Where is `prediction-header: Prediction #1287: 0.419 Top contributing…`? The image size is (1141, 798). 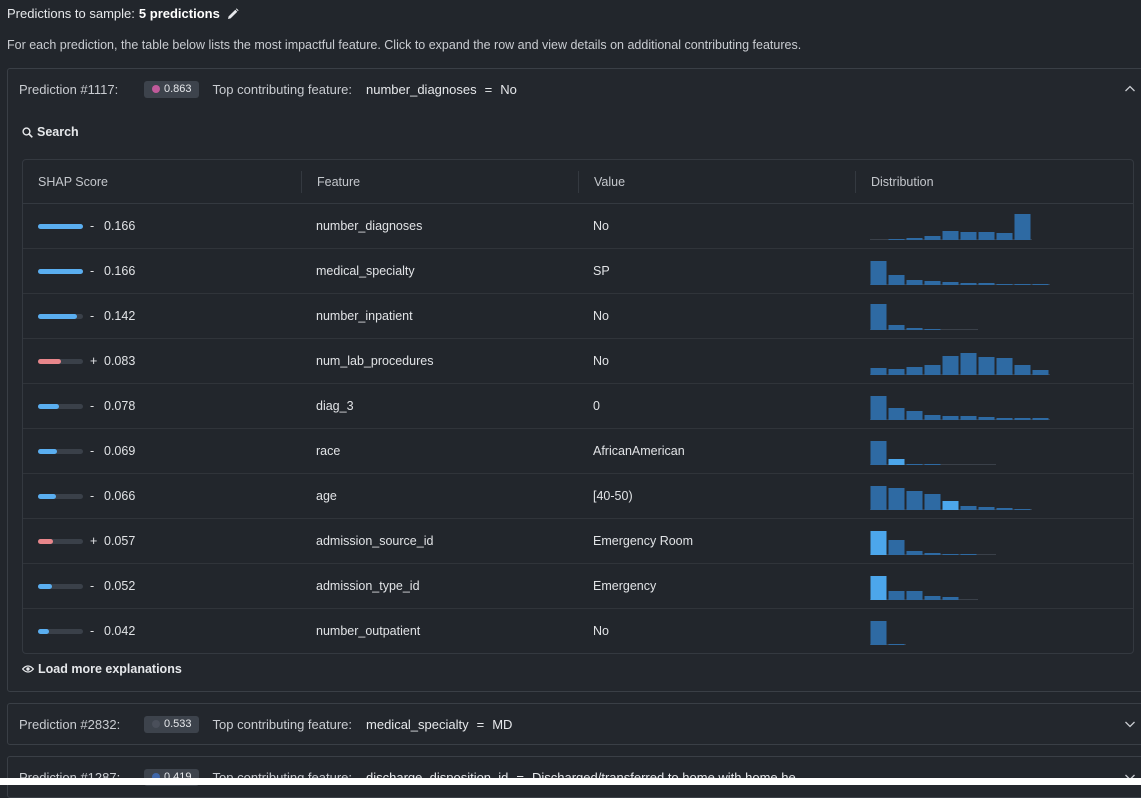 prediction-header: Prediction #1287: 0.419 Top contributing… is located at coordinates (574, 777).